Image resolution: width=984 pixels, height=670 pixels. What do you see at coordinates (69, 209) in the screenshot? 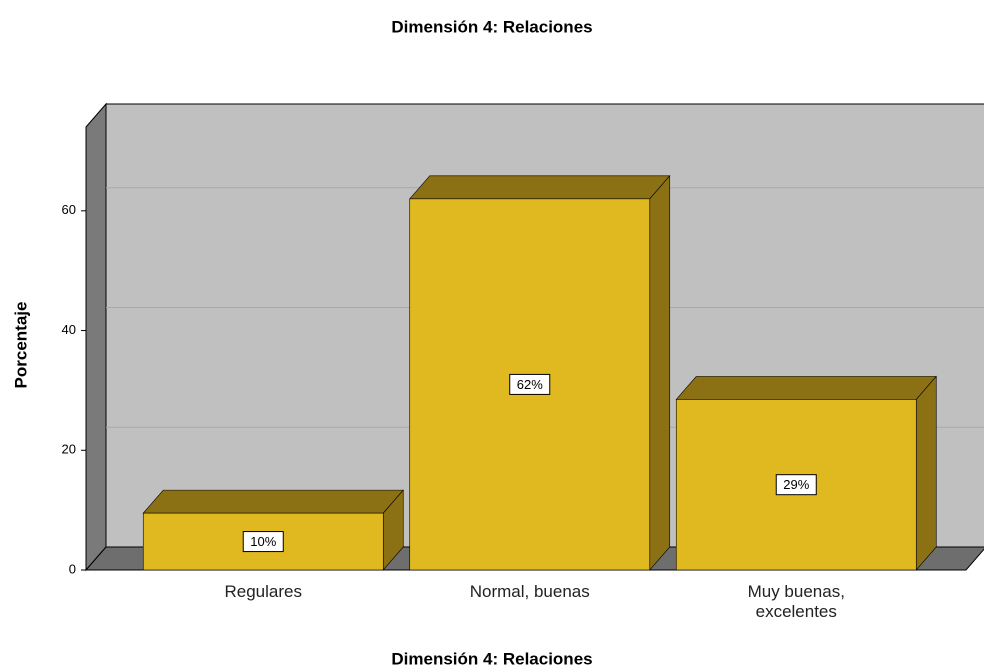
I see `y-tick-label: 60` at bounding box center [69, 209].